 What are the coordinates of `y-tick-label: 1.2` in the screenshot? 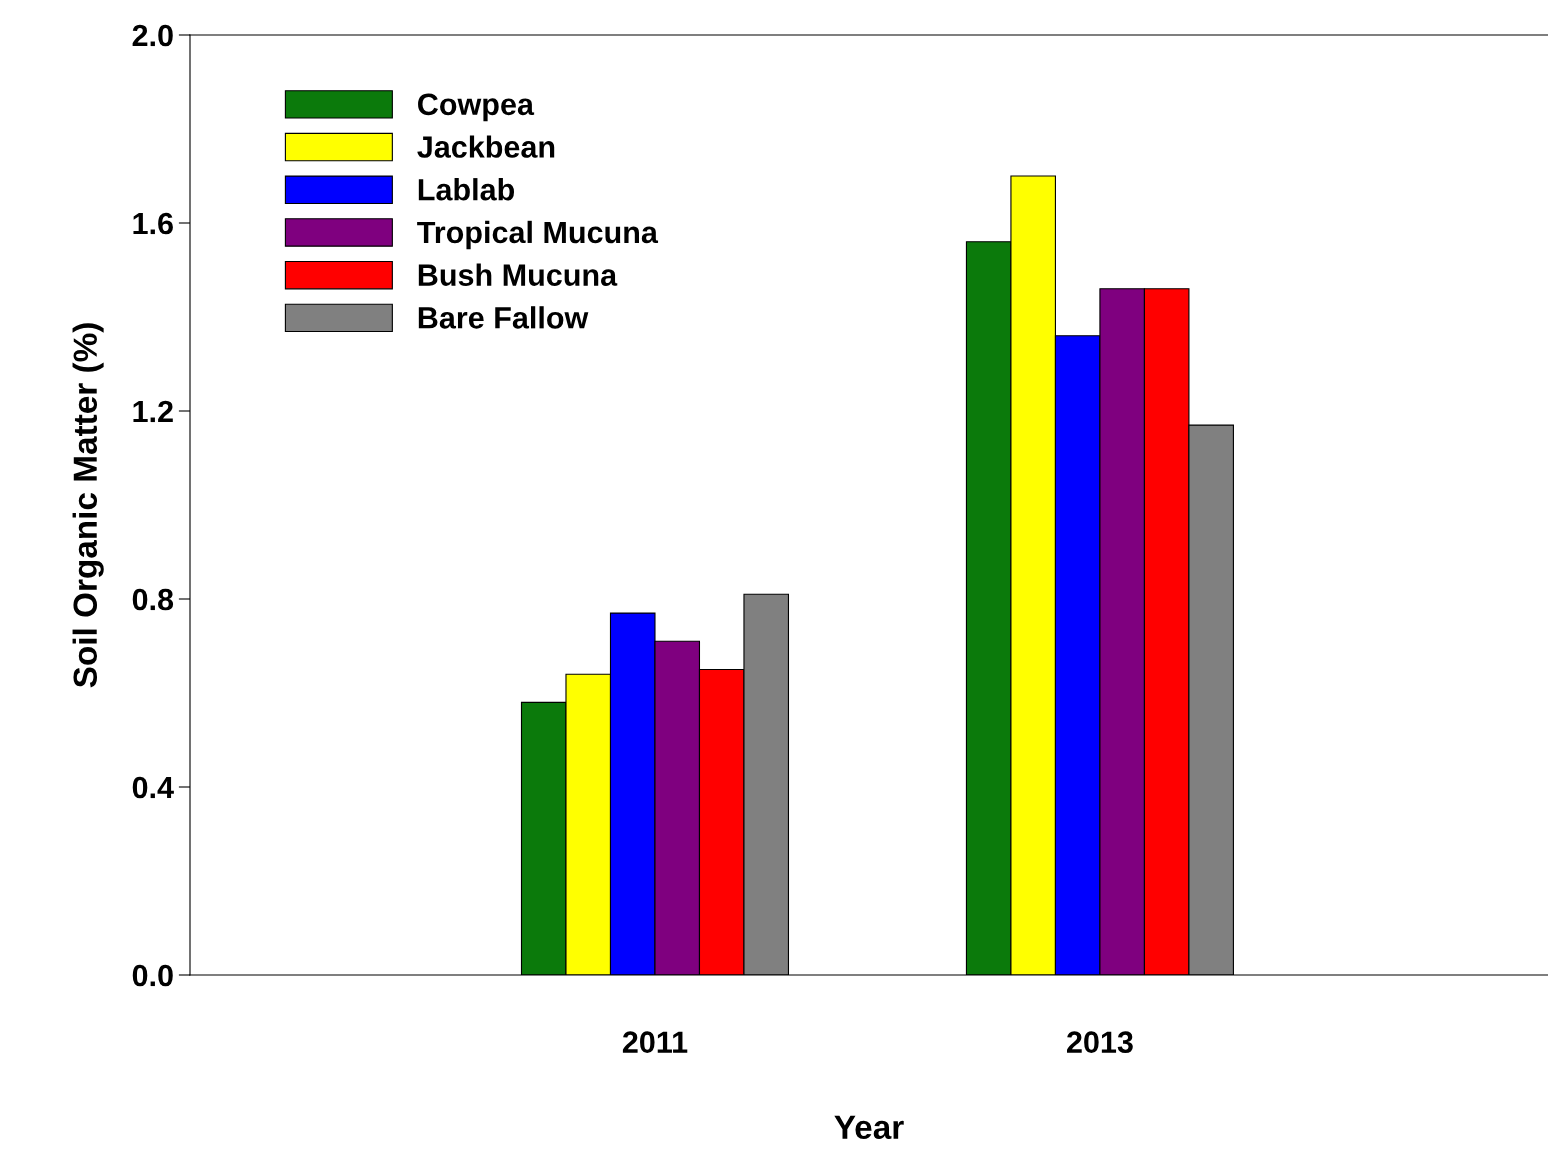 It's located at (153, 411).